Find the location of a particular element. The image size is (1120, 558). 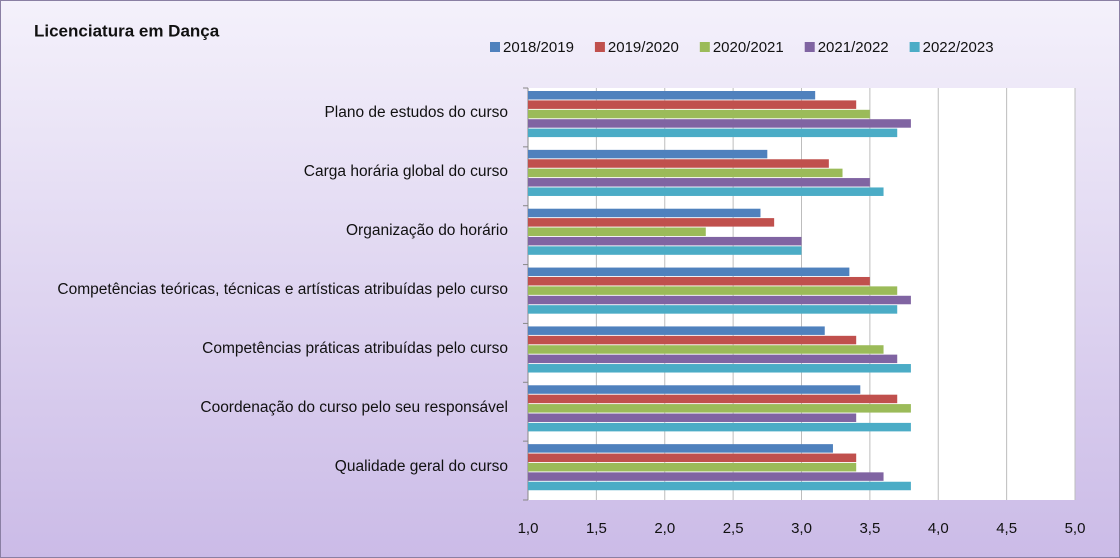

legend-label: 2020/2021 is located at coordinates (748, 47).